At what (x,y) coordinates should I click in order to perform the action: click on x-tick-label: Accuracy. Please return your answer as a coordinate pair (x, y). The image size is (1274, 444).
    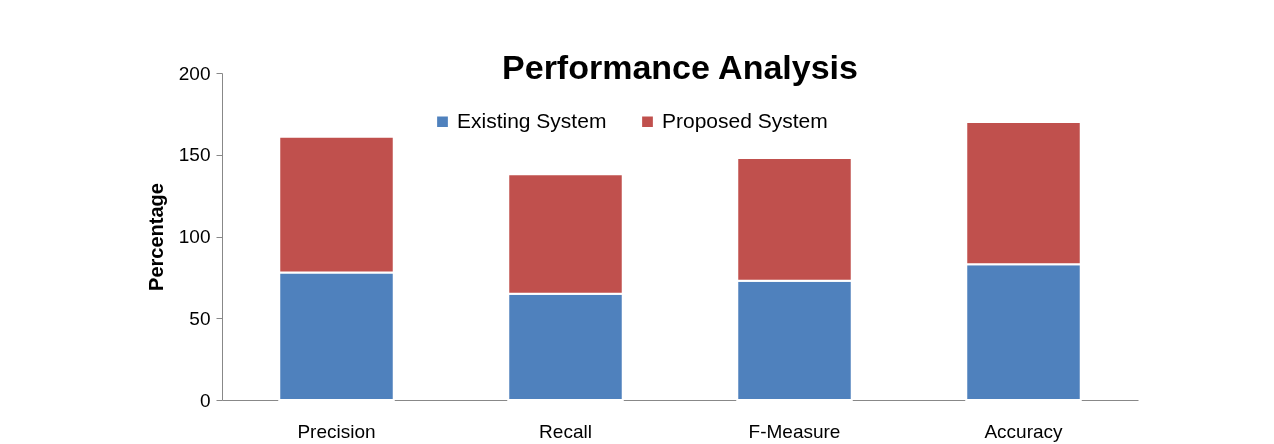
    Looking at the image, I should click on (1024, 431).